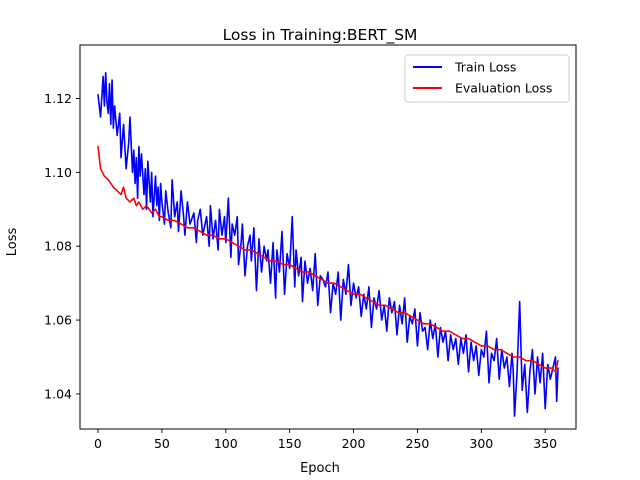  What do you see at coordinates (485, 67) in the screenshot?
I see `legend-label-train-loss: Train Loss` at bounding box center [485, 67].